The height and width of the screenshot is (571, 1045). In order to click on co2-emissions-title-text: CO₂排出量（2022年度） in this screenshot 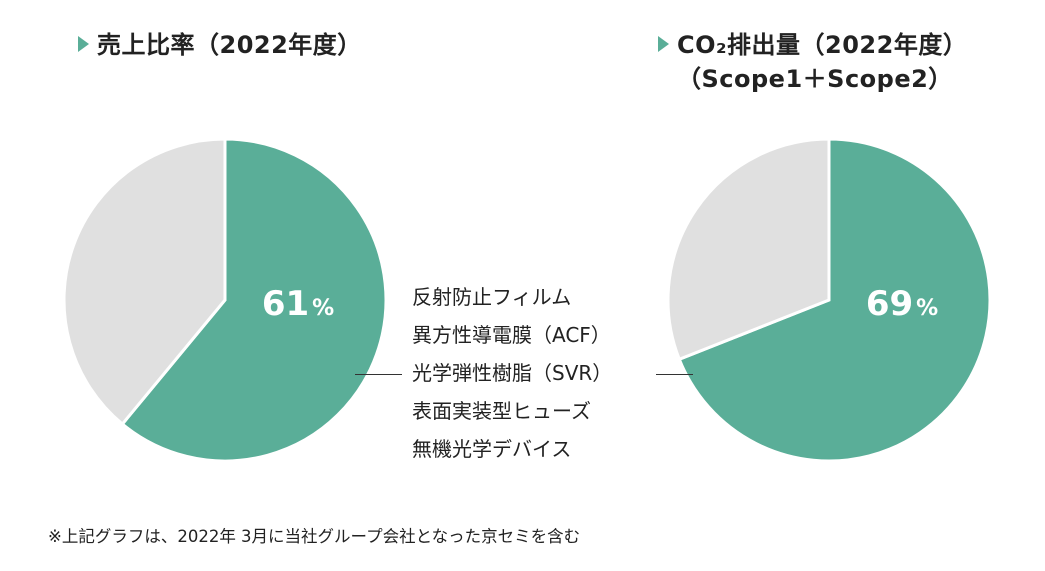, I will do `click(822, 45)`.